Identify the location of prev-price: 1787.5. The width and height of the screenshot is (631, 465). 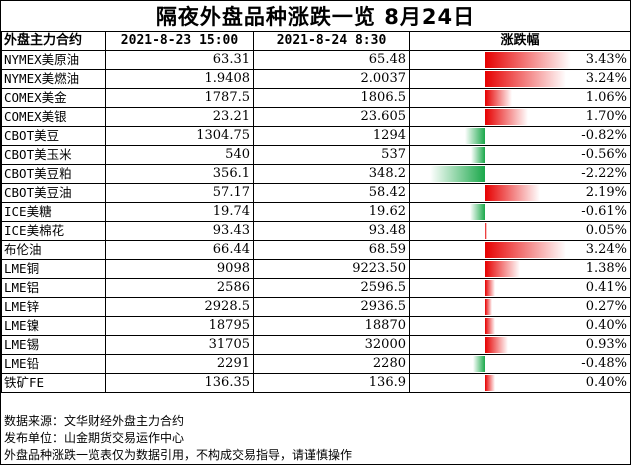
(179, 98).